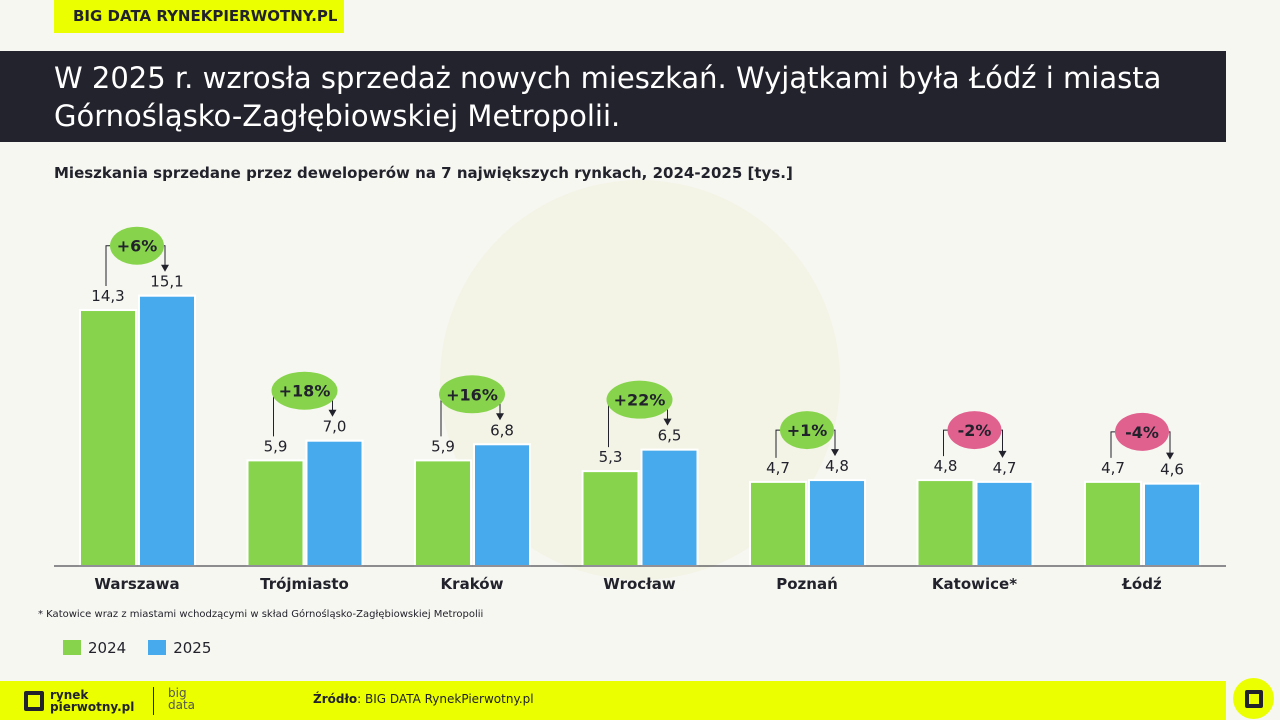 The width and height of the screenshot is (1280, 720). What do you see at coordinates (335, 427) in the screenshot?
I see `data-label: 7,0` at bounding box center [335, 427].